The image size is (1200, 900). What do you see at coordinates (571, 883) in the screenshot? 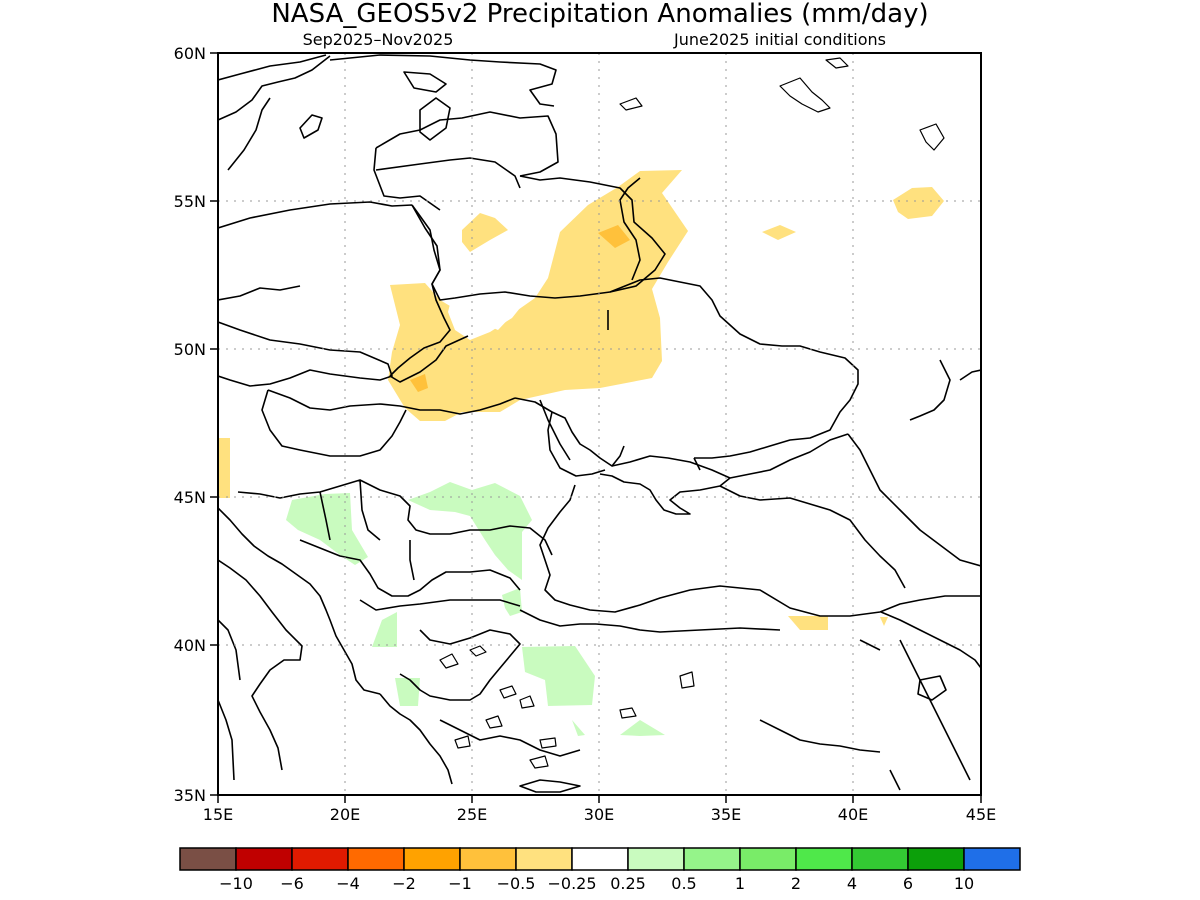
I see `legend-label: −0.25` at bounding box center [571, 883].